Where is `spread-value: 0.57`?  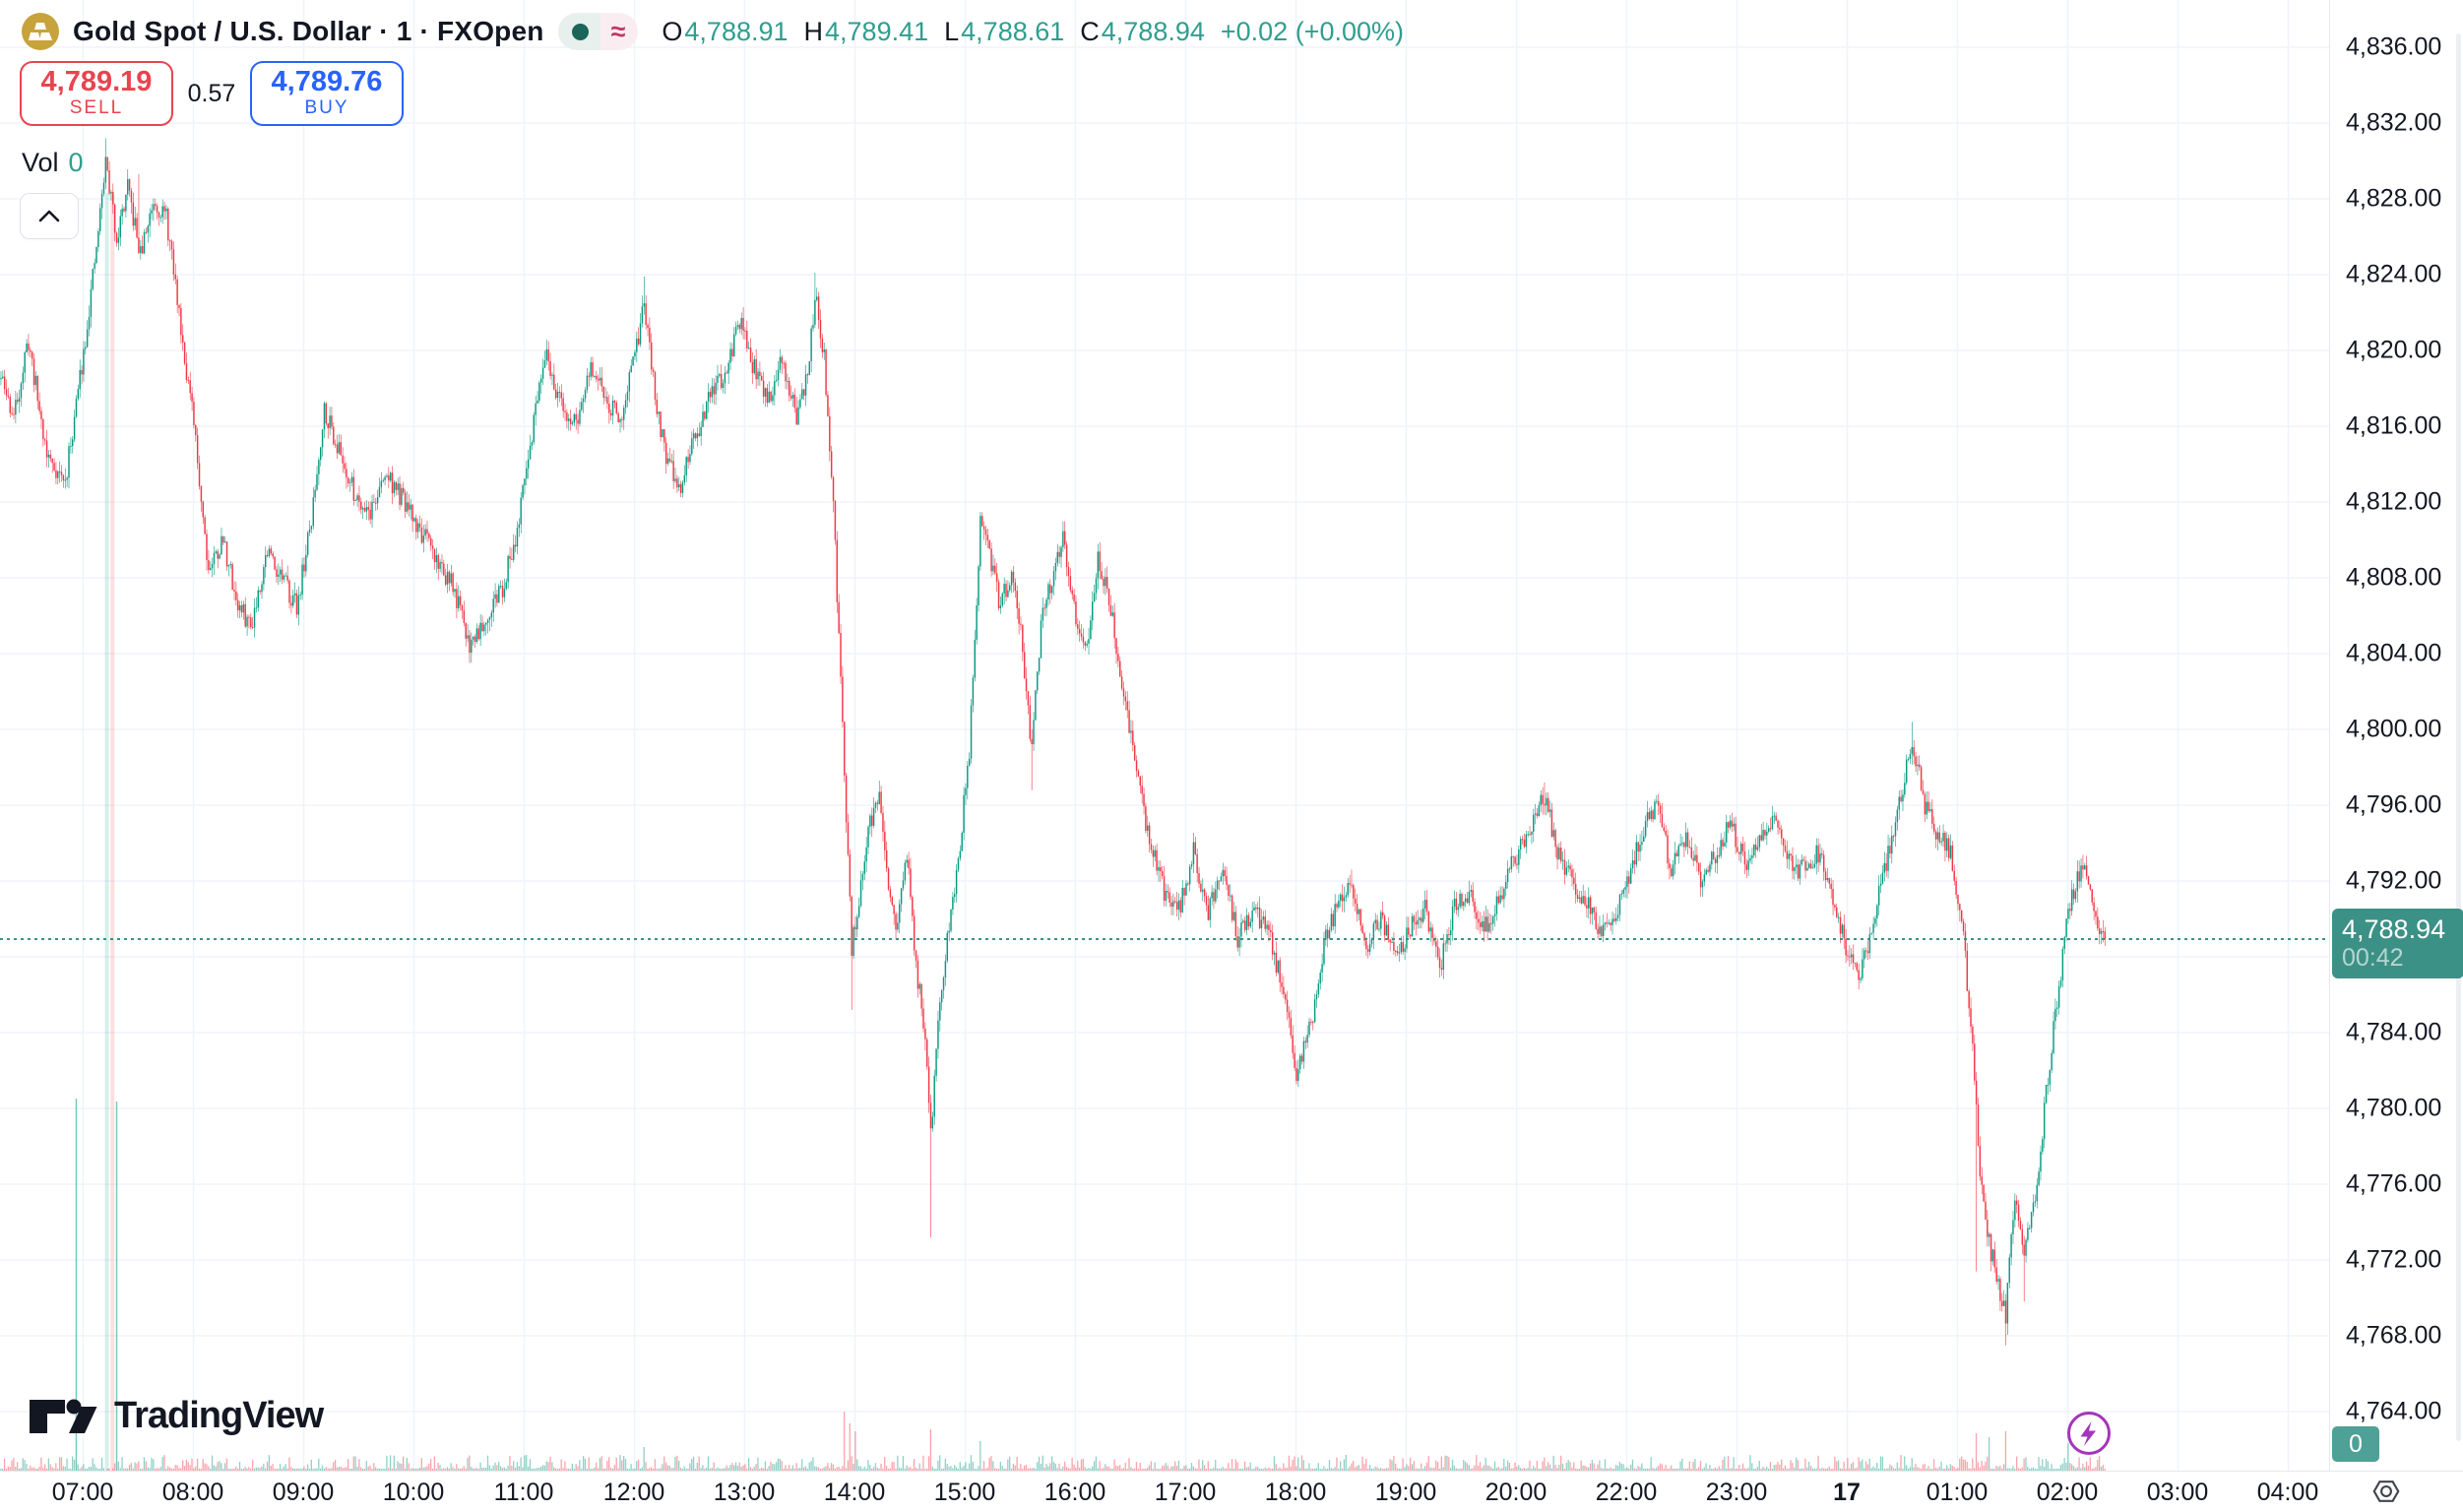
spread-value: 0.57 is located at coordinates (211, 93).